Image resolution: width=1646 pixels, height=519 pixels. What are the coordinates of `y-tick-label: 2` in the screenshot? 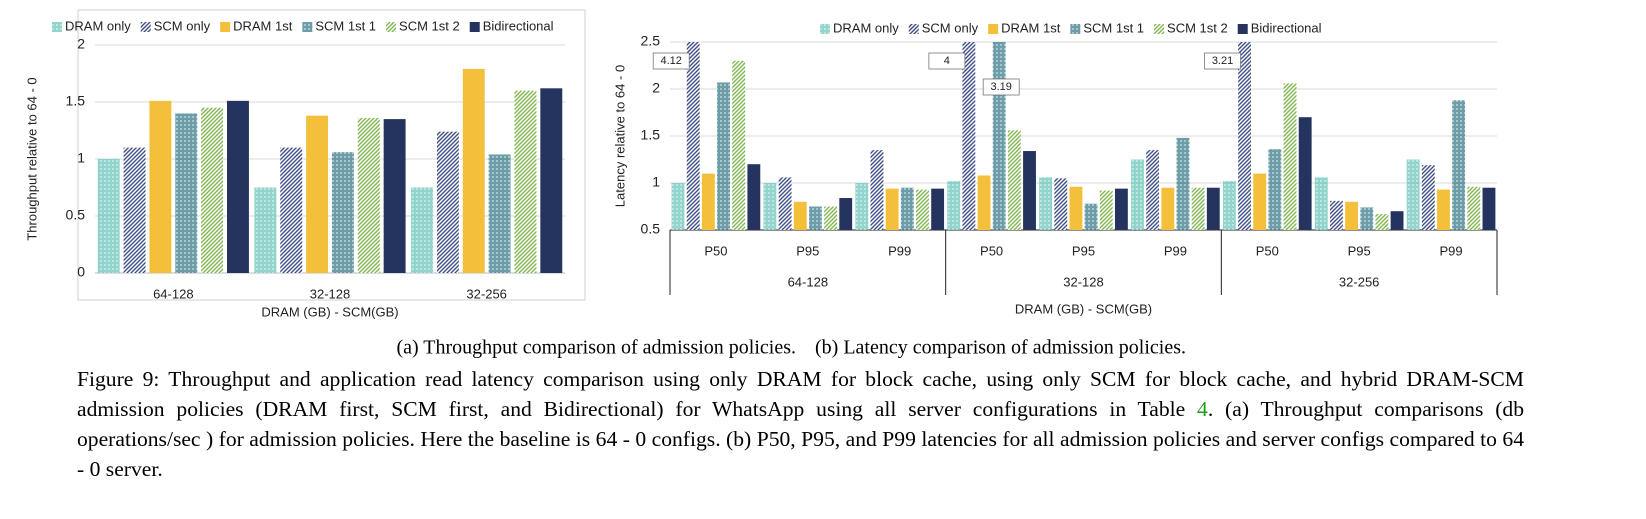 It's located at (656, 88).